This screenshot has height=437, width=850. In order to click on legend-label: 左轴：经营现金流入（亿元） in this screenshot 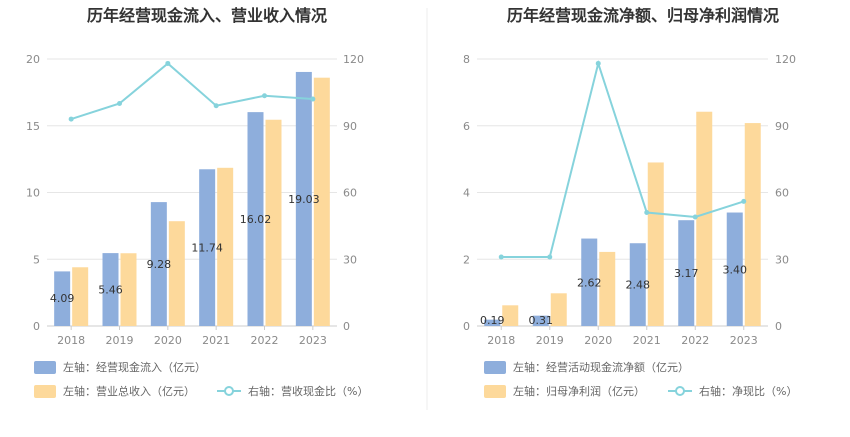, I will do `click(134, 367)`.